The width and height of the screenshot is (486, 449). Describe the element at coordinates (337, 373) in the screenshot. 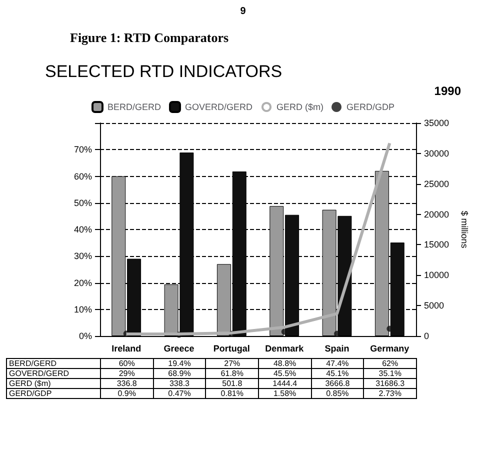

I see `data-label: 45.1%` at that location.